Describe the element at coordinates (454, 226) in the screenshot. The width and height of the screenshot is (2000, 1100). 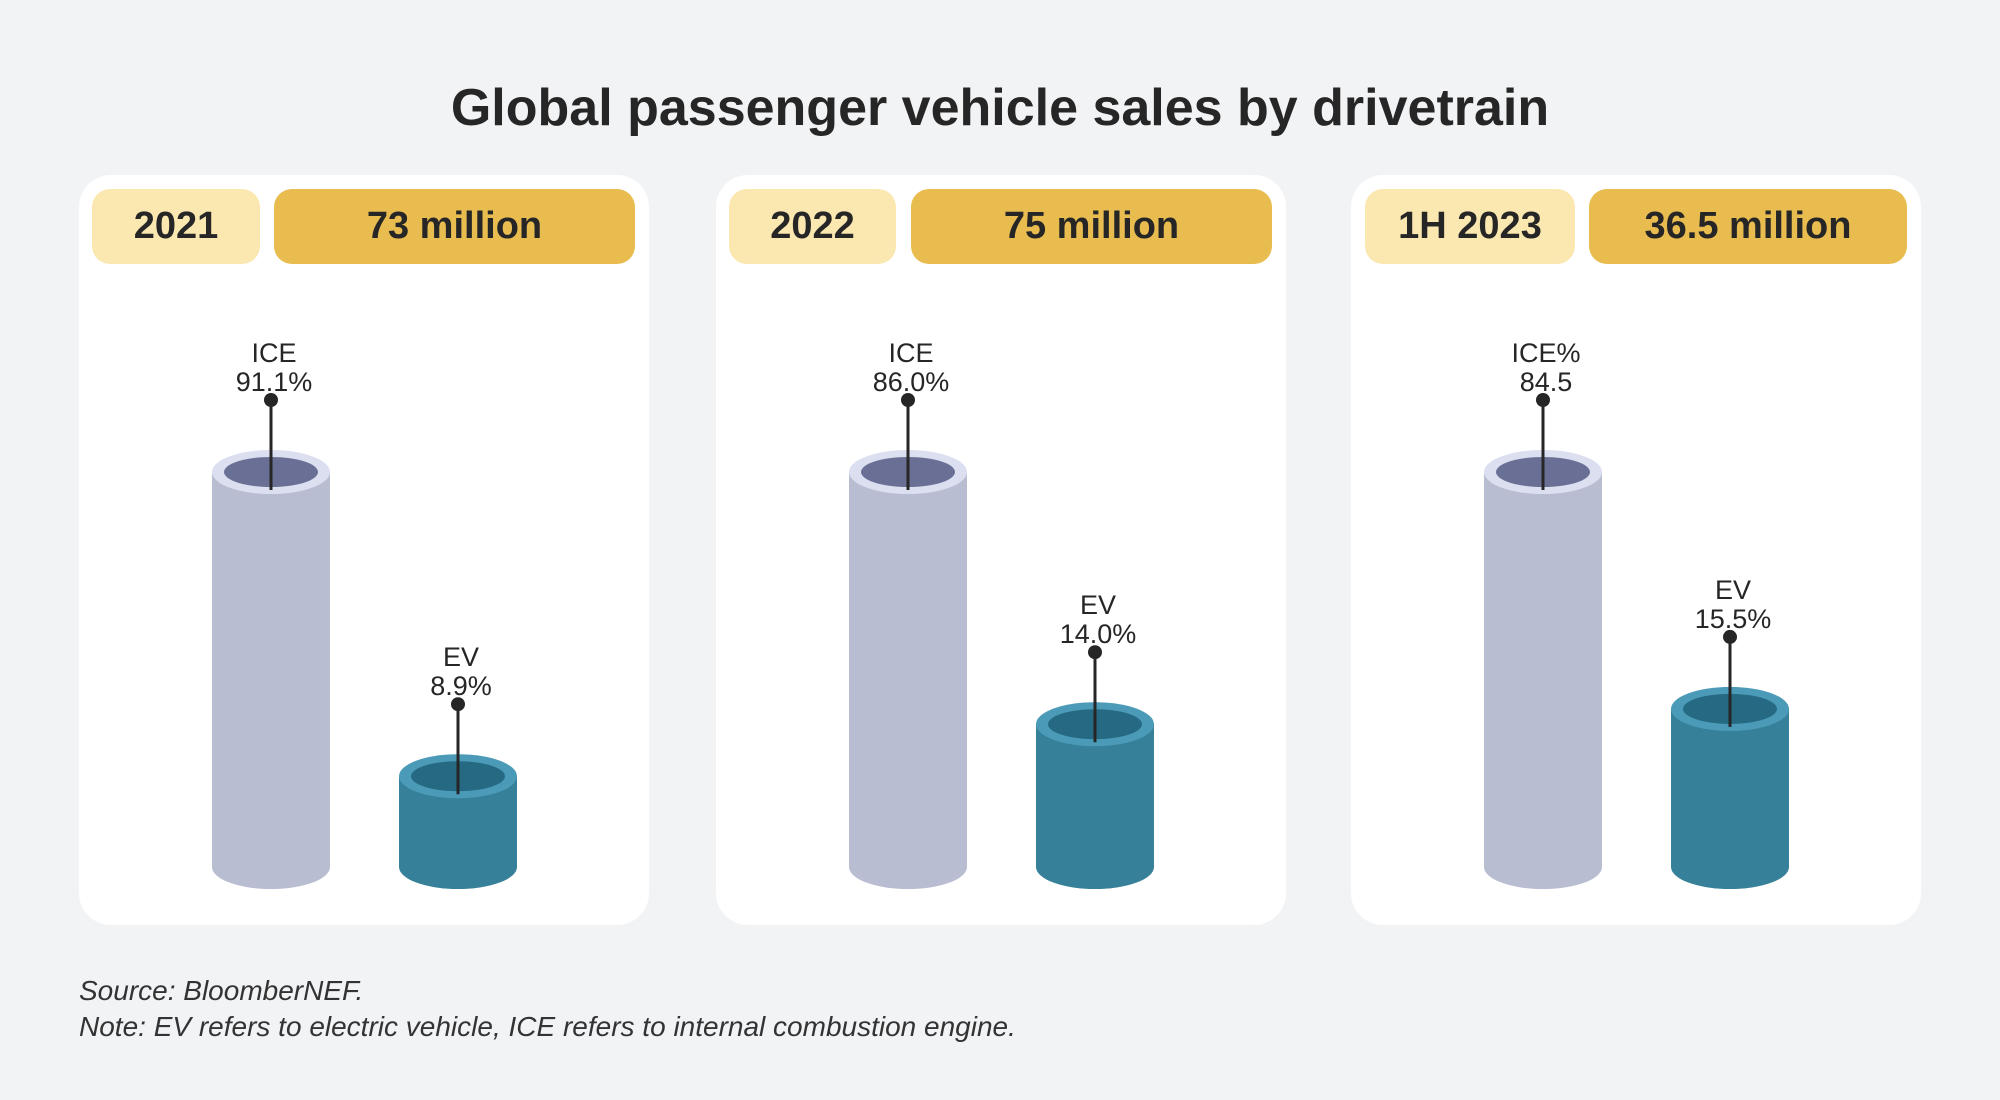
I see `total-pill: 73 million` at that location.